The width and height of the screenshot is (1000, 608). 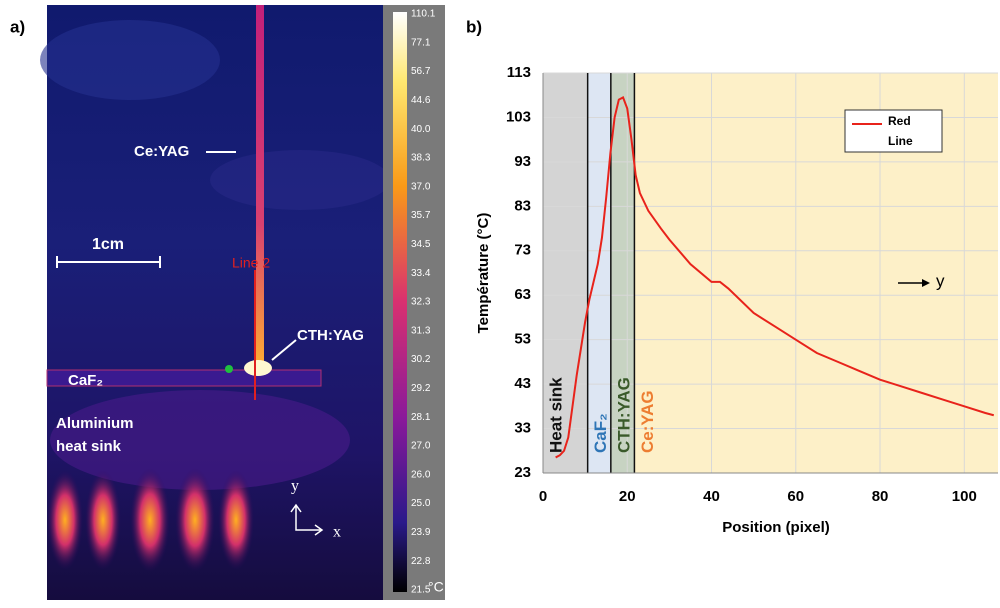 What do you see at coordinates (522, 428) in the screenshot?
I see `y-tick-label: 33` at bounding box center [522, 428].